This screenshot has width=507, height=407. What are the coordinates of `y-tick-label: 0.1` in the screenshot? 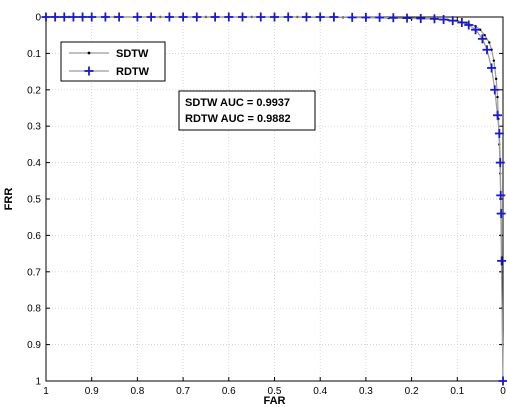 It's located at (34, 54).